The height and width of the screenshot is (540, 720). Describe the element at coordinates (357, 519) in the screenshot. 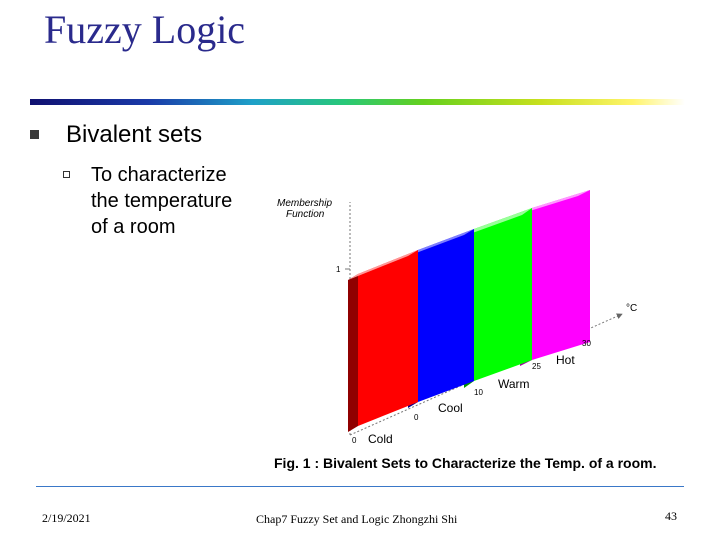

I see `footer-title: Chap7 Fuzzy Set and Logic Zhongzhi Shi` at that location.